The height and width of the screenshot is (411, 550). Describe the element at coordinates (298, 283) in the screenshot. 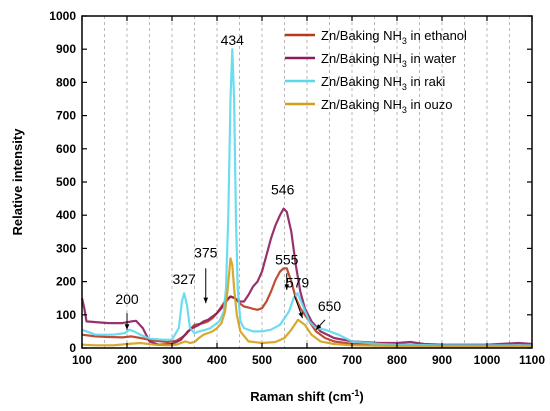

I see `peak-label: 579` at that location.